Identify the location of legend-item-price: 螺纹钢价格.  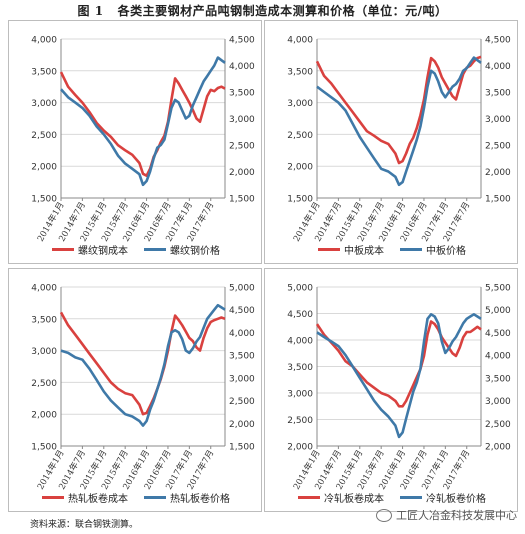
(182, 249).